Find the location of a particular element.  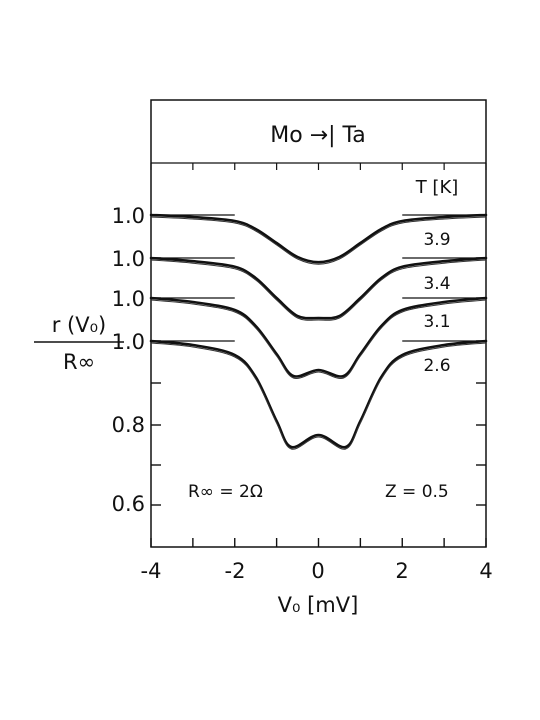

y-tick-label-5: 0.8 is located at coordinates (128, 425).